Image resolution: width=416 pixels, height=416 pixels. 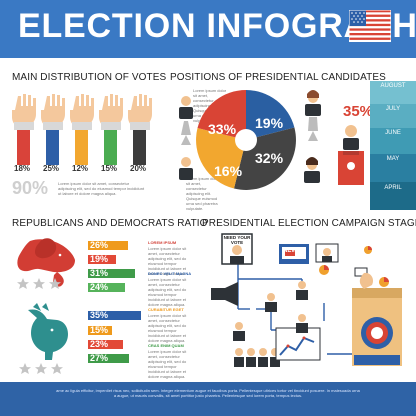 I want to click on candidate-percent: 35%, so click(x=358, y=111).